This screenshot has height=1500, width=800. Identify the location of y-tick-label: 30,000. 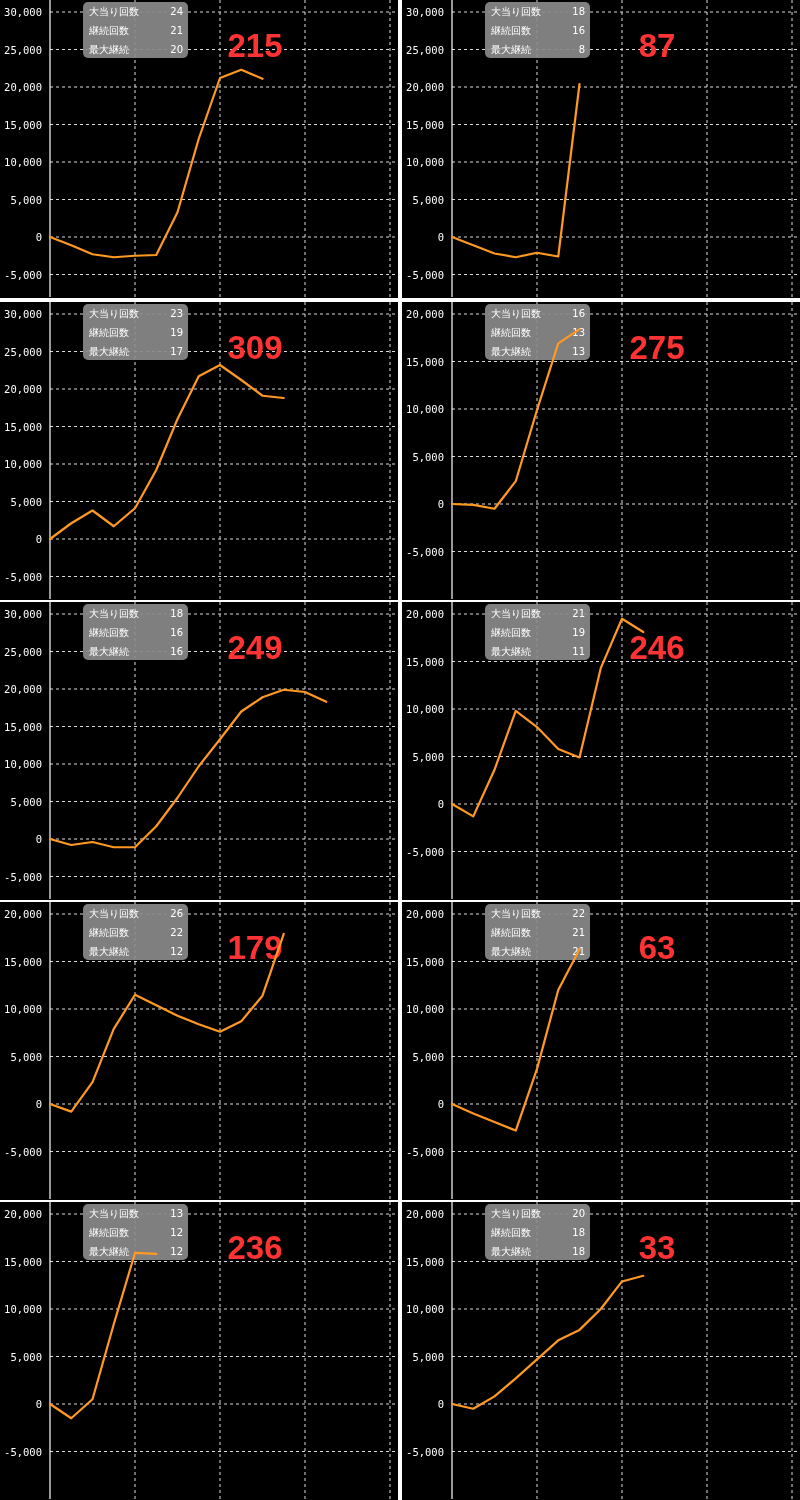
(425, 12).